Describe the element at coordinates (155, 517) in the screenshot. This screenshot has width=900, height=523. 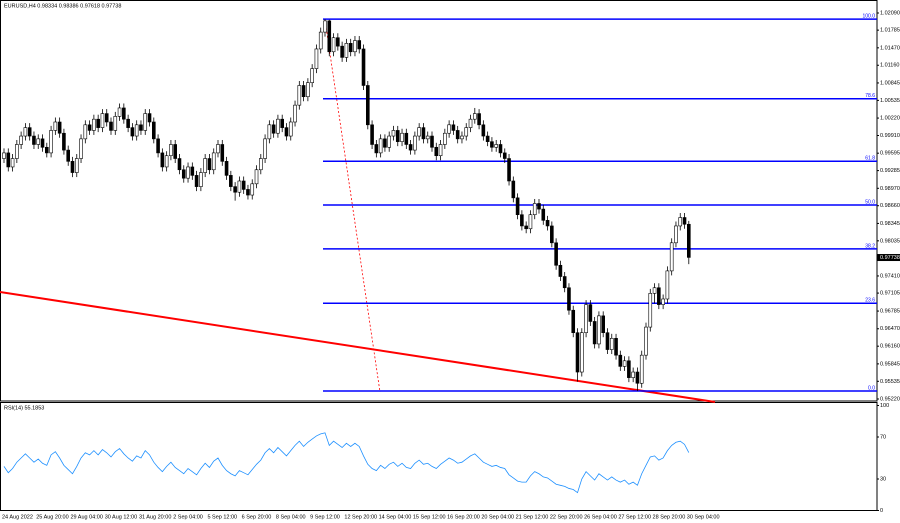
I see `x-tick-label: 31 Aug 20:00` at that location.